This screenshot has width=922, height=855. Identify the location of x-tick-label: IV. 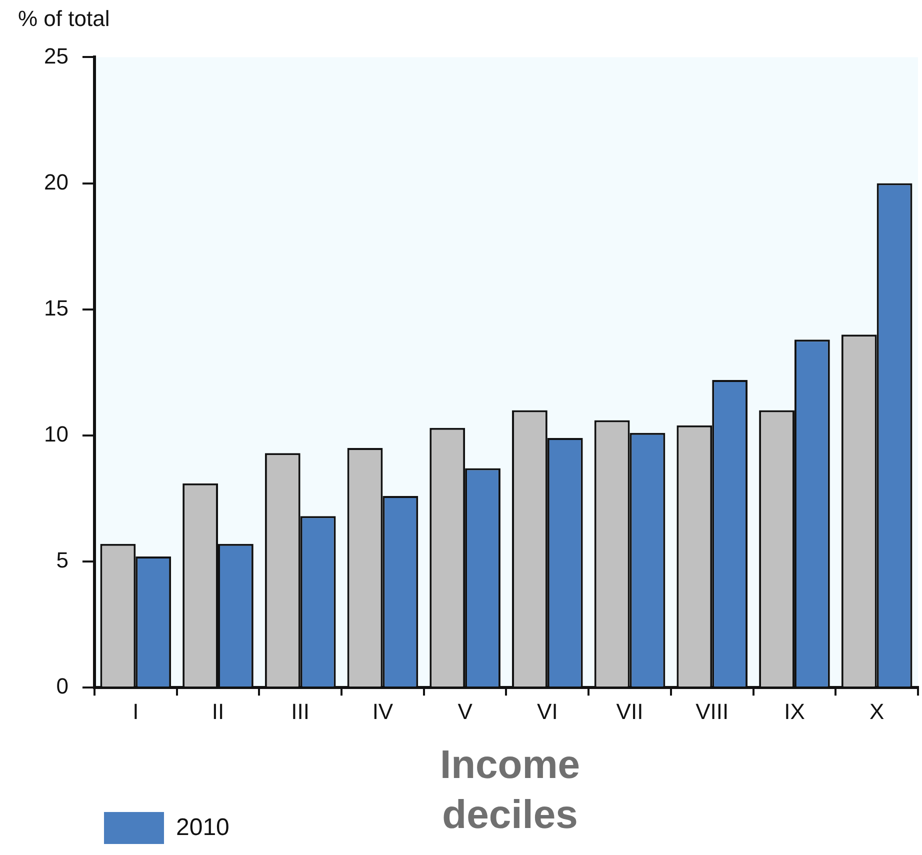
(383, 711).